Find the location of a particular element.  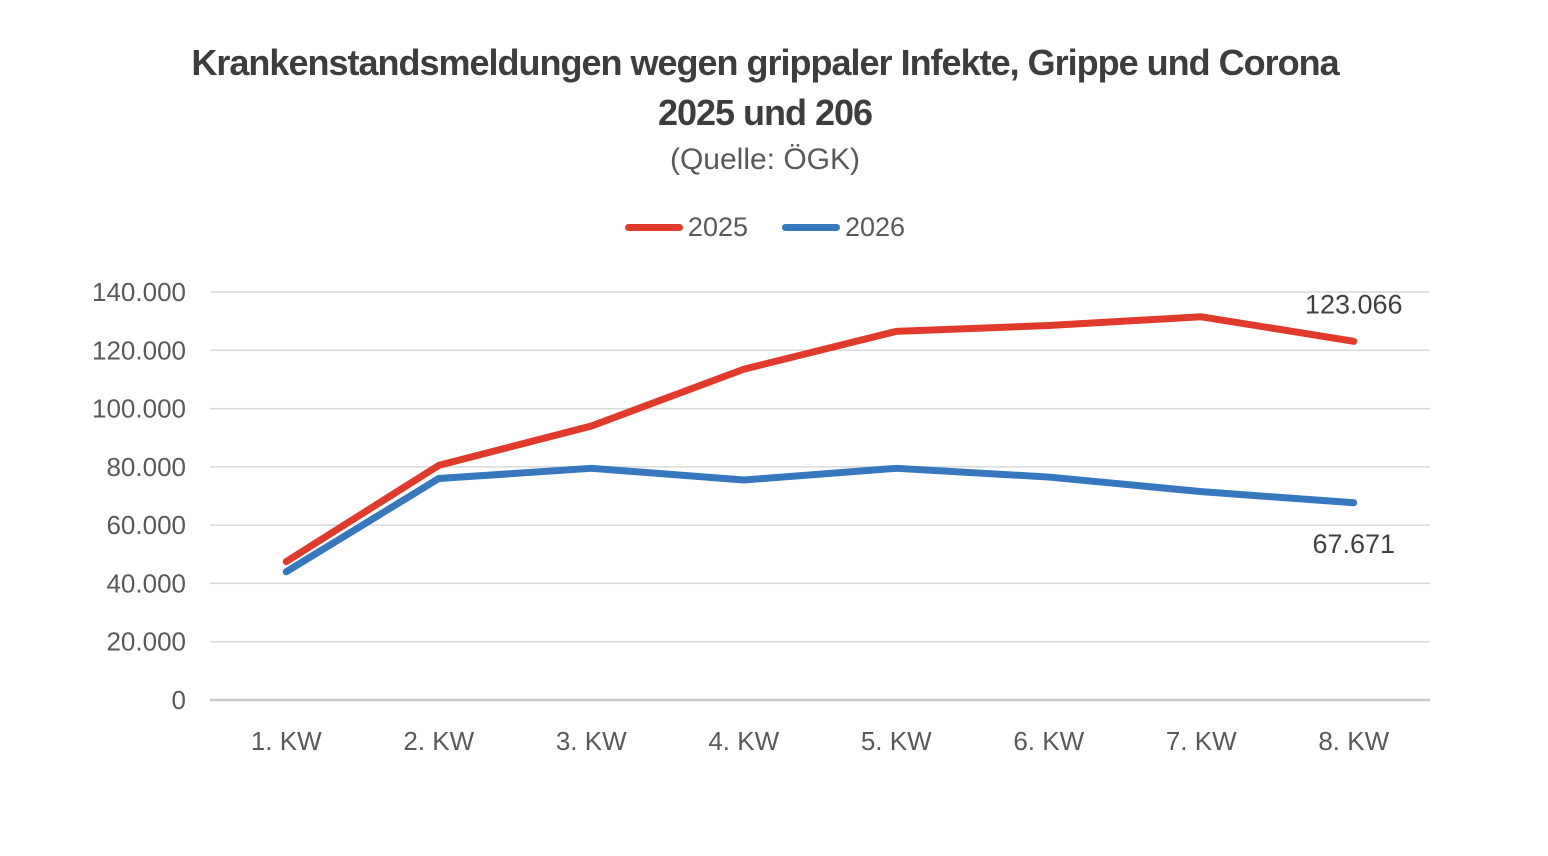

y-axis-tick-label: 60.000 is located at coordinates (146, 525).